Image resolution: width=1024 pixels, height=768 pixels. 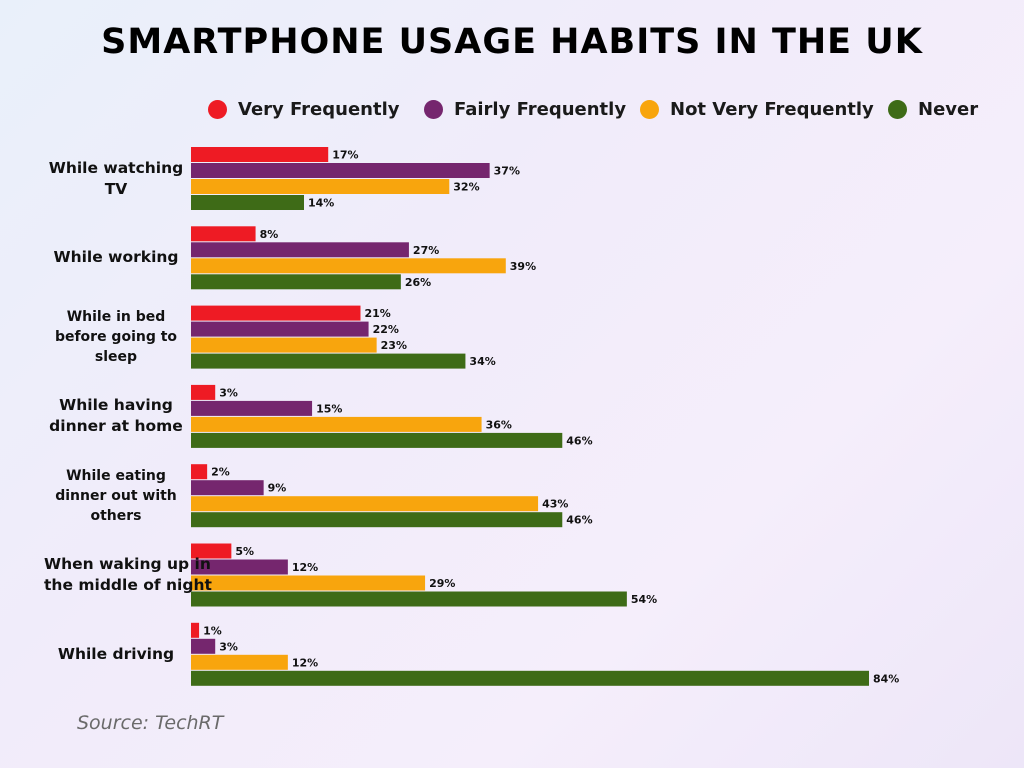 What do you see at coordinates (948, 109) in the screenshot?
I see `legend-label: Never` at bounding box center [948, 109].